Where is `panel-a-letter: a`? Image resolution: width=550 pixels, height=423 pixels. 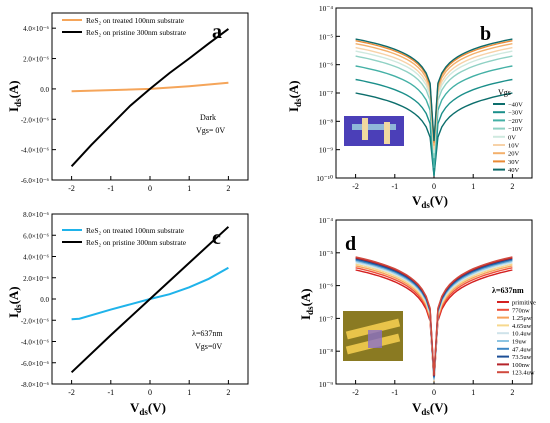 panel-a-letter: a is located at coordinates (217, 32).